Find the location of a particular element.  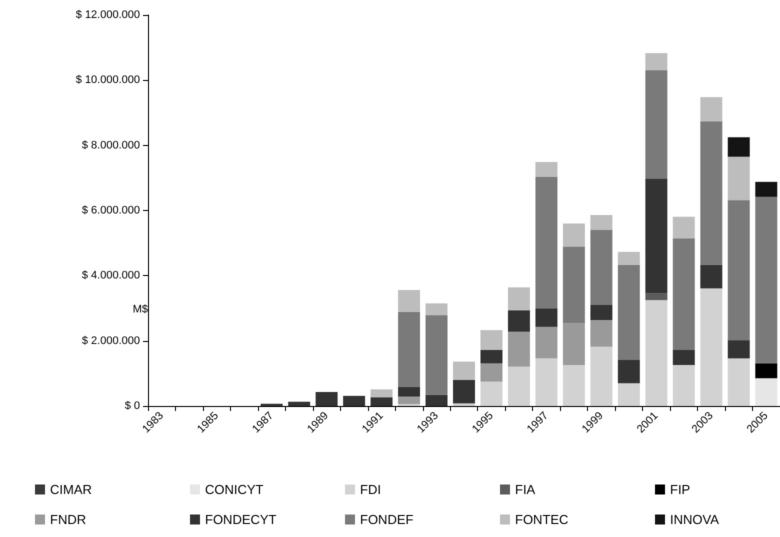

y-tick-label: $ 8.000.000 is located at coordinates (111, 145).